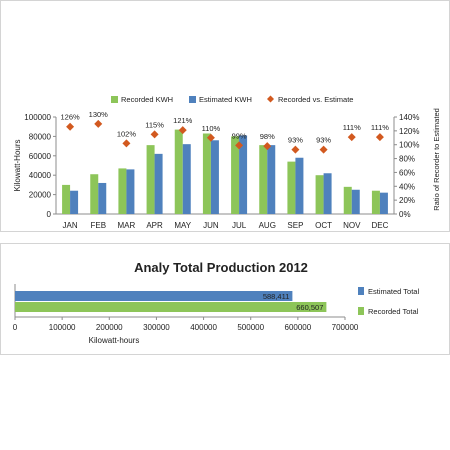 The width and height of the screenshot is (450, 450). What do you see at coordinates (379, 225) in the screenshot?
I see `x-tick-label: DEC` at bounding box center [379, 225].